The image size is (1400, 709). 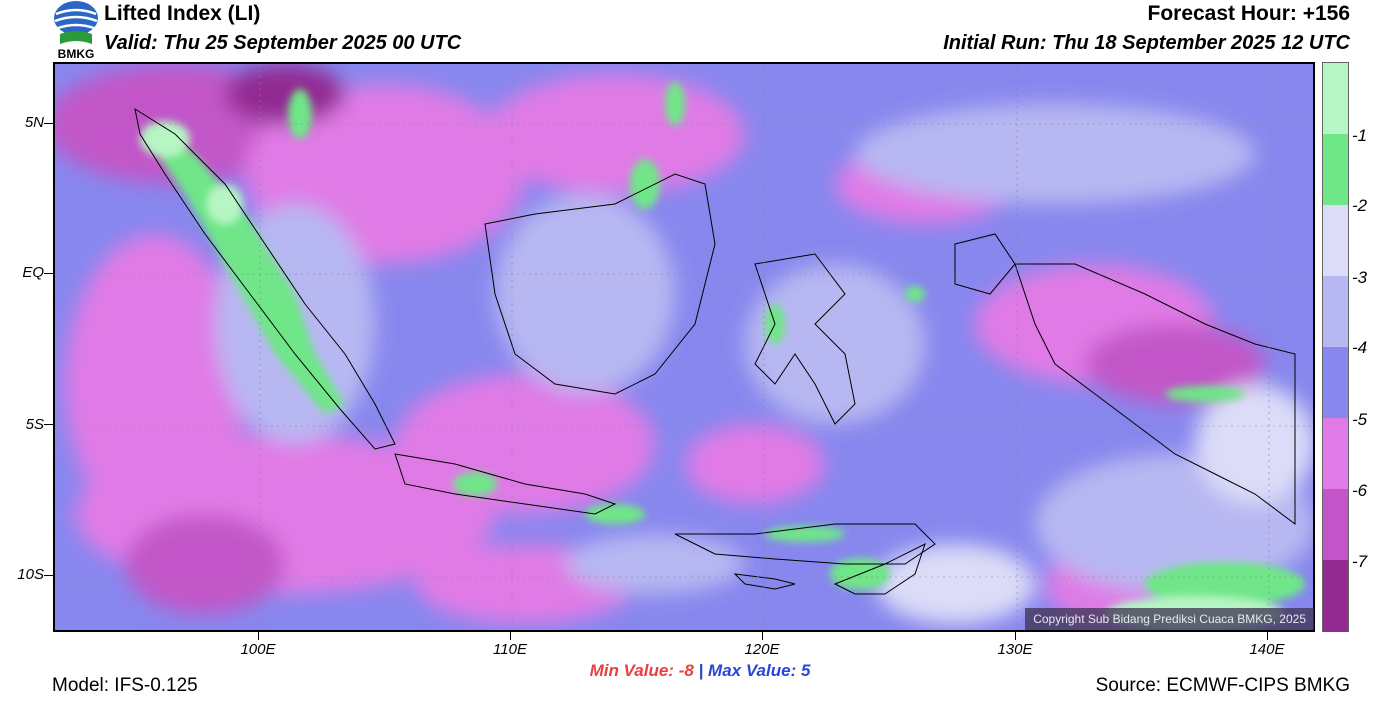 What do you see at coordinates (76, 53) in the screenshot?
I see `logo-text: BMKG` at bounding box center [76, 53].